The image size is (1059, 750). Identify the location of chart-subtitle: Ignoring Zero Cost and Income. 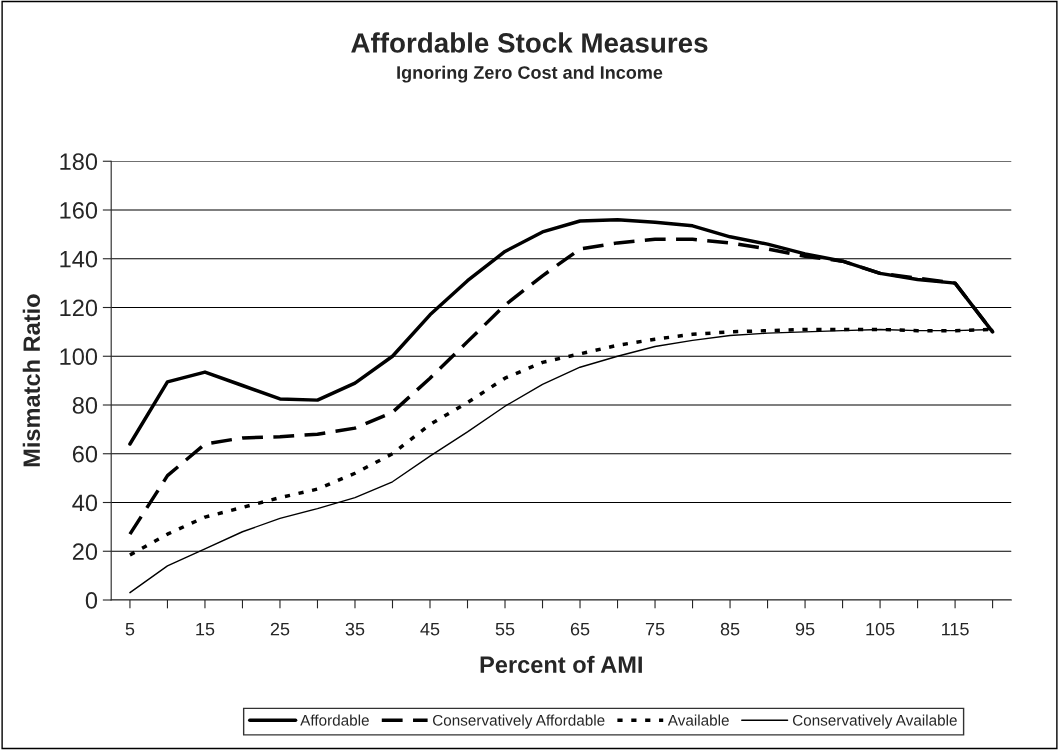
(530, 74).